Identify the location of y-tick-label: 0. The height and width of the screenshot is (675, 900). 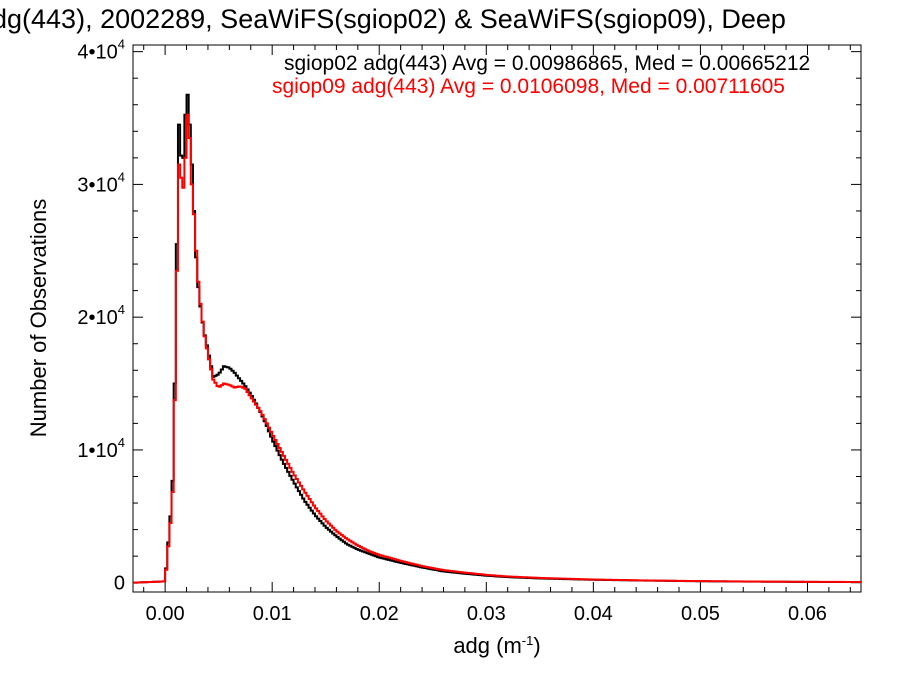
(119, 584).